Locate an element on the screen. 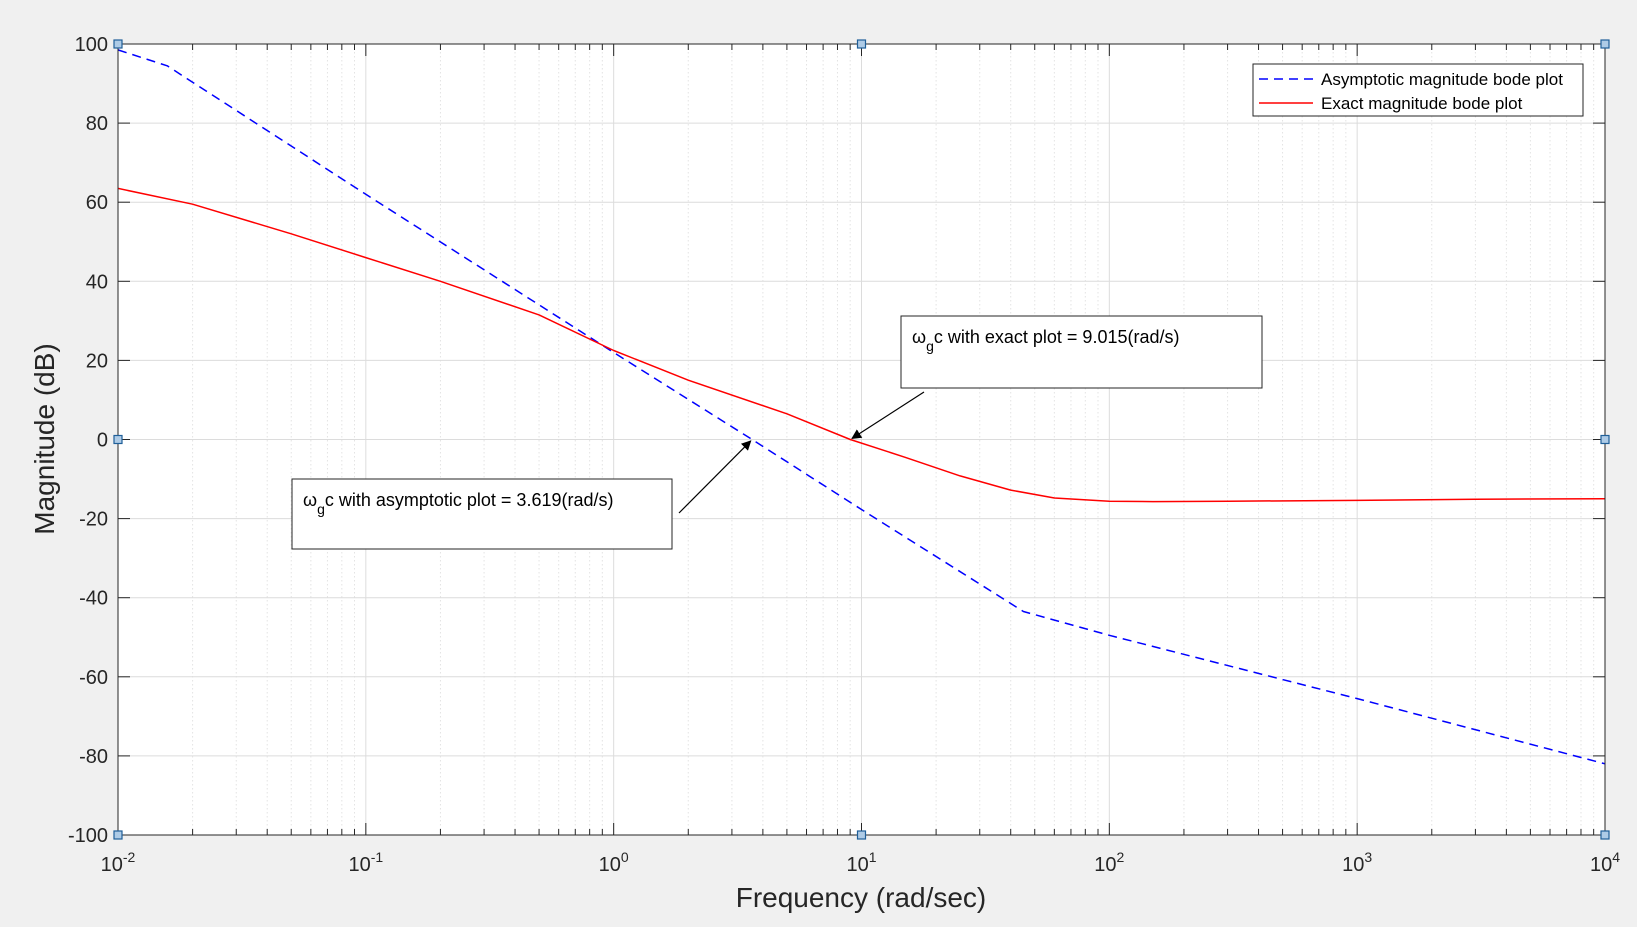 This screenshot has height=927, width=1637. y-tick-label: -100 is located at coordinates (88, 836).